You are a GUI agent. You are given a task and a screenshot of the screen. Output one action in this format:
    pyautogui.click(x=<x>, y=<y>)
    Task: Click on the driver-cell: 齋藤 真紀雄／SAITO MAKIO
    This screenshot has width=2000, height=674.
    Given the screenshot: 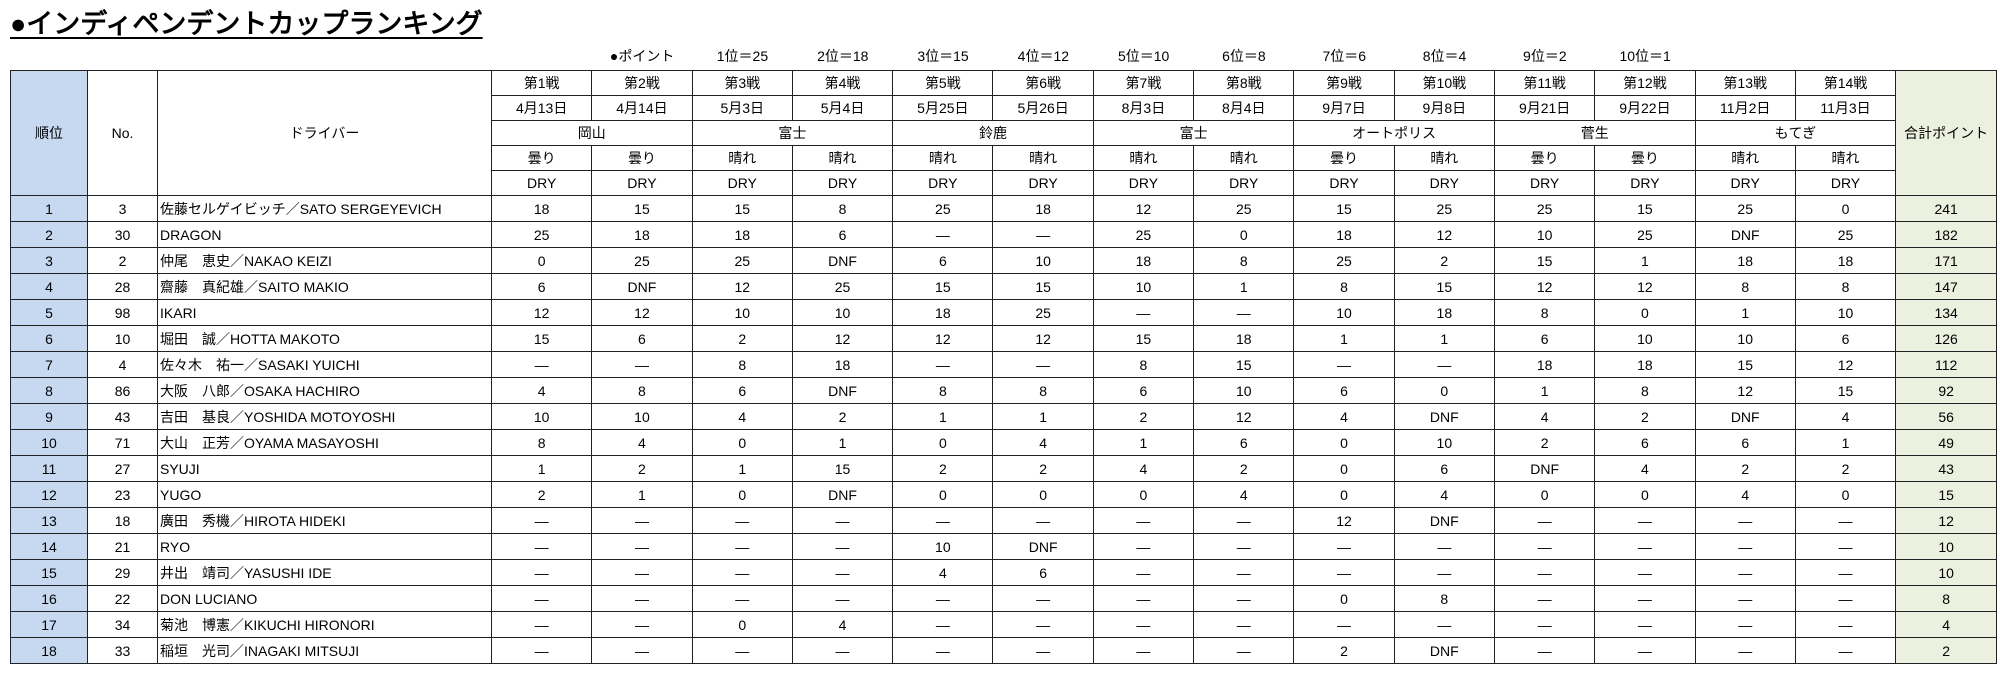 What is the action you would take?
    pyautogui.click(x=324, y=286)
    